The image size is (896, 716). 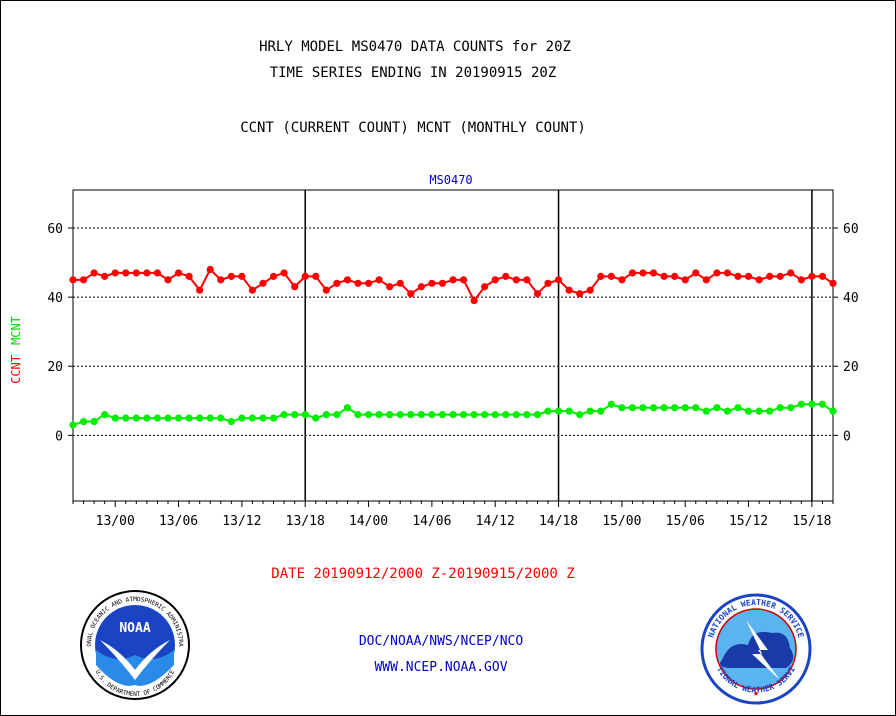 What do you see at coordinates (558, 521) in the screenshot?
I see `x-tick-label: 14/18` at bounding box center [558, 521].